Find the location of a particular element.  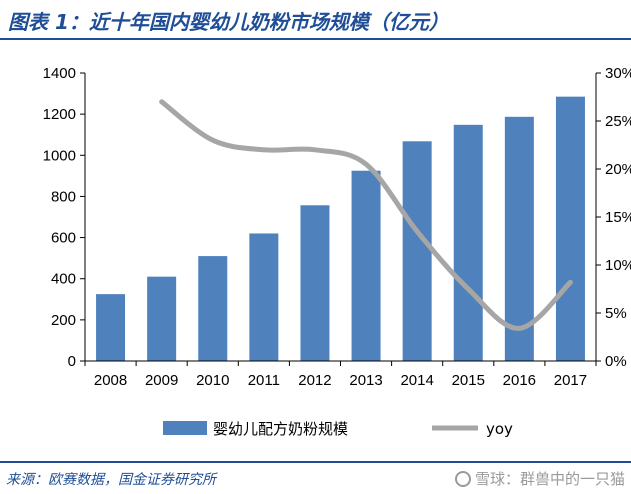

x-tick-label: 2014 is located at coordinates (416, 380).